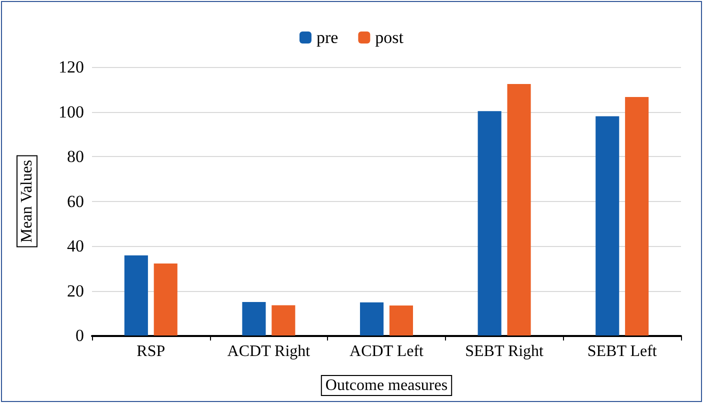  What do you see at coordinates (75, 290) in the screenshot?
I see `y-tick-label: 20` at bounding box center [75, 290].